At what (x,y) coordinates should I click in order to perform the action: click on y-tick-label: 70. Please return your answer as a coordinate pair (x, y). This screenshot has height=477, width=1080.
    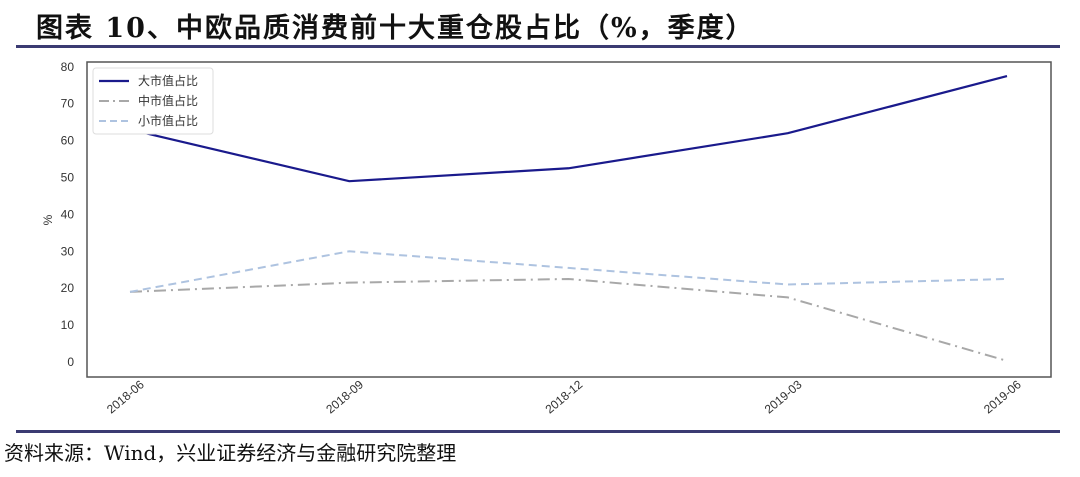
    Looking at the image, I should click on (68, 104).